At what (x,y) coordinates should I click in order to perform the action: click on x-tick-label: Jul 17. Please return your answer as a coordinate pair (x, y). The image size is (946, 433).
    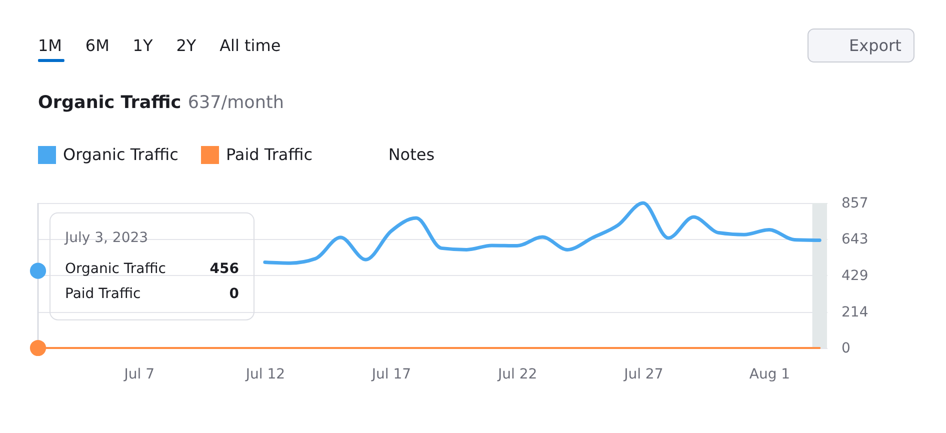
    Looking at the image, I should click on (391, 374).